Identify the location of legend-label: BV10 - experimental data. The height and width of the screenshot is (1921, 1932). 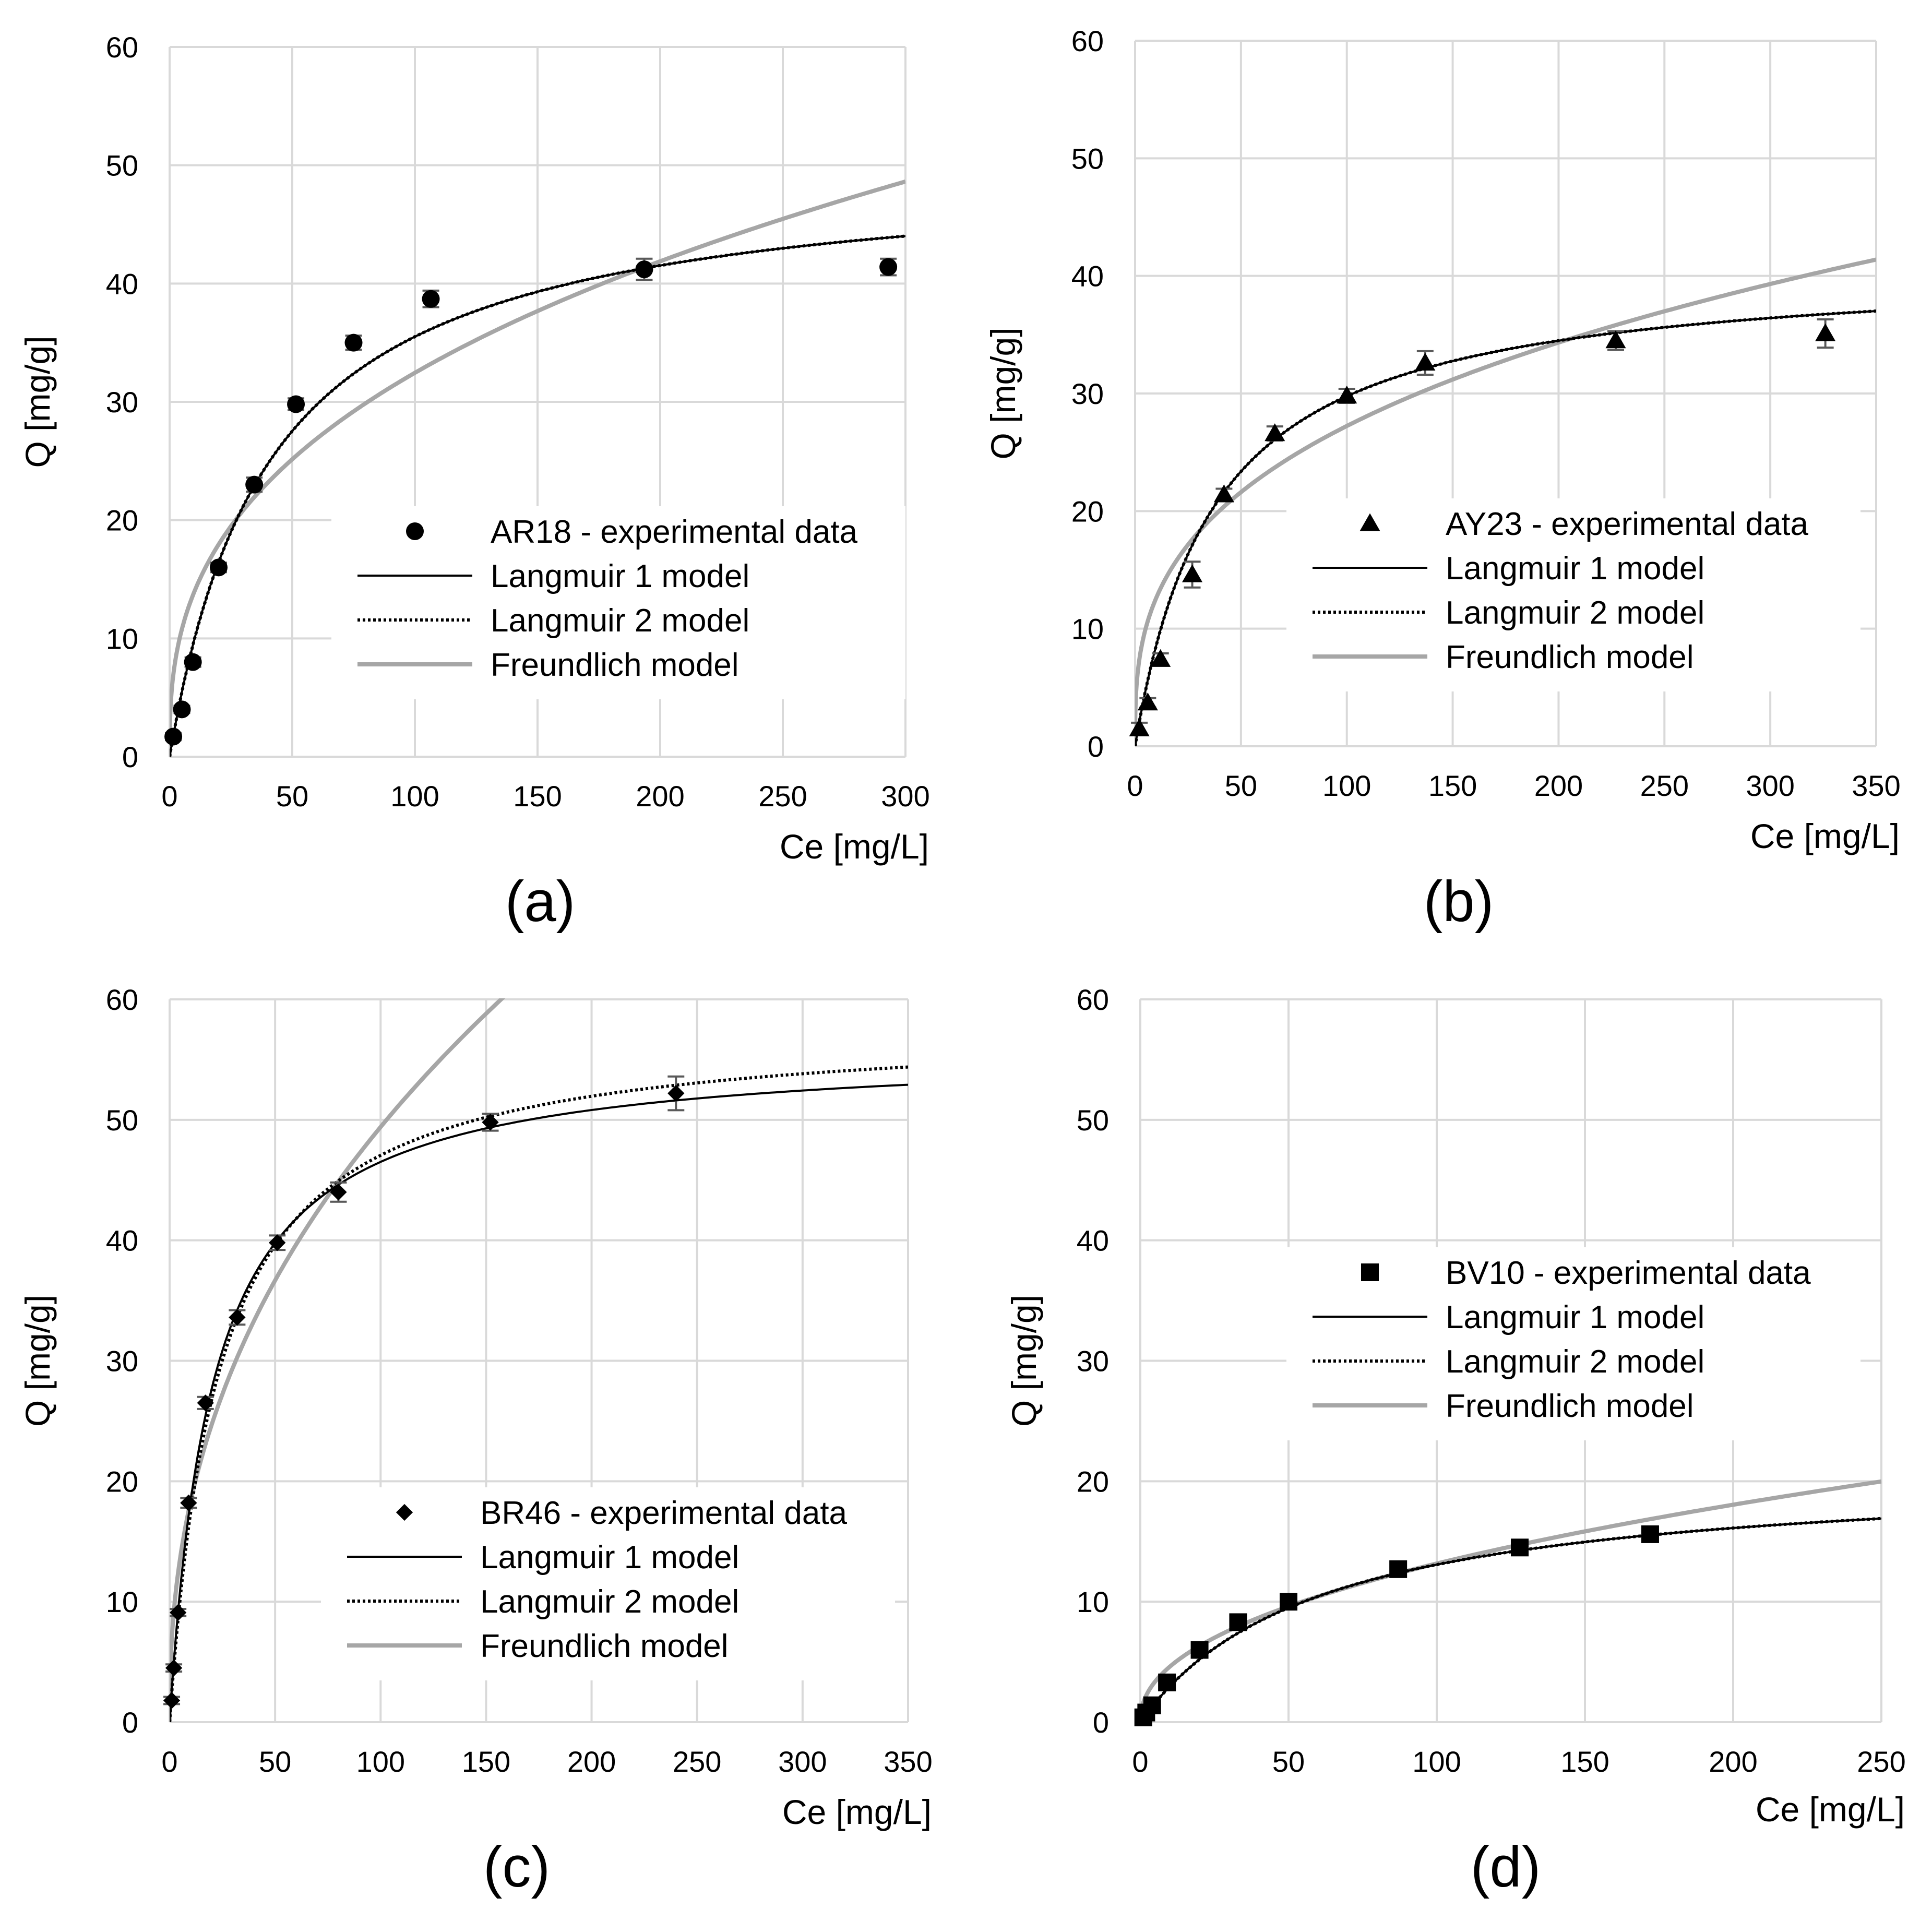
(1628, 1273).